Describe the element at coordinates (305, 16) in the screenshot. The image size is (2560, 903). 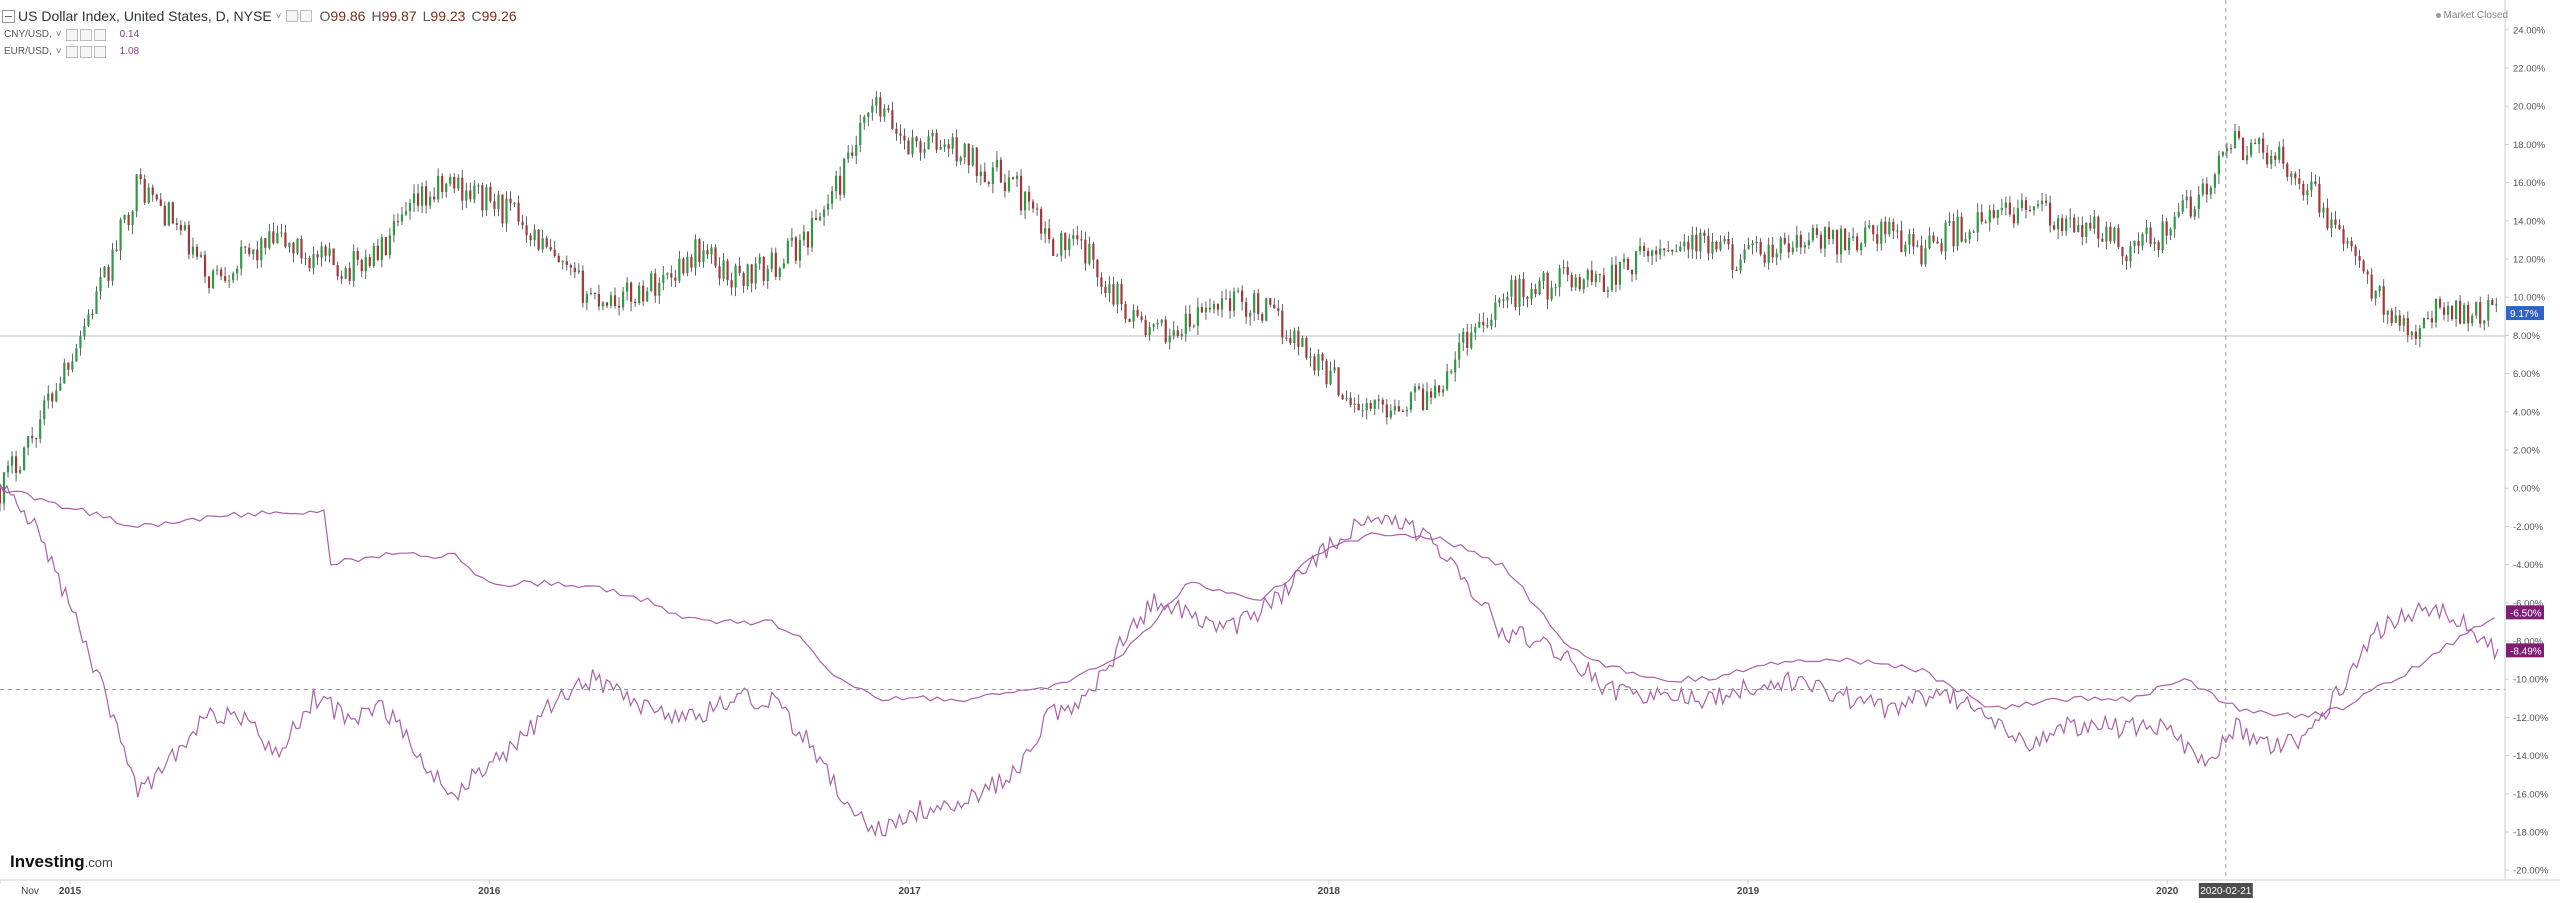
I see `hide-icon` at that location.